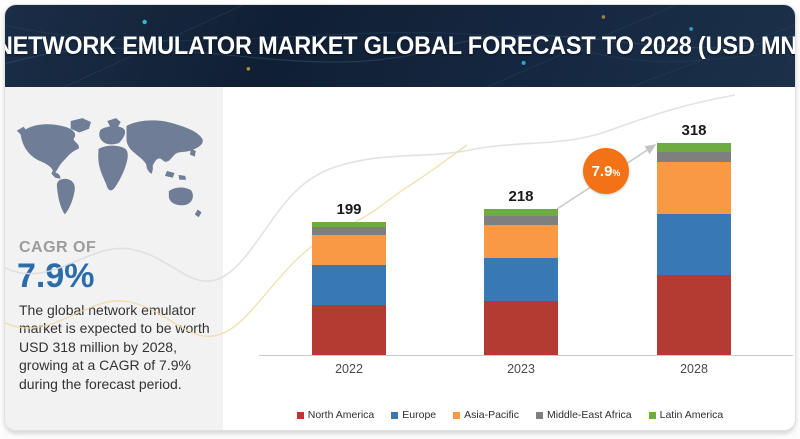 The height and width of the screenshot is (439, 800). I want to click on bar-total-label: 199, so click(349, 210).